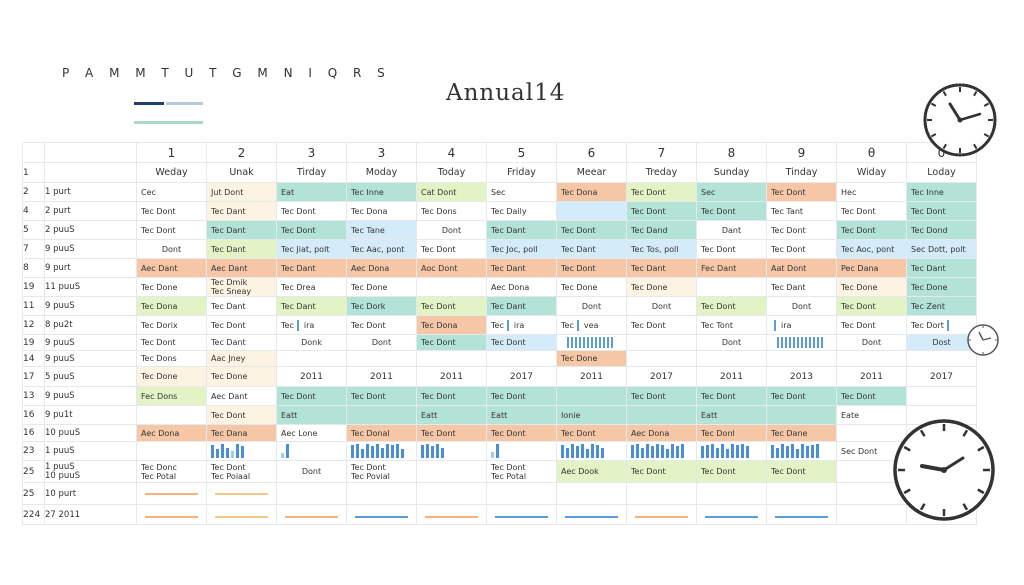 This screenshot has height=585, width=1024. What do you see at coordinates (661, 172) in the screenshot?
I see `column-day-name: Treday` at bounding box center [661, 172].